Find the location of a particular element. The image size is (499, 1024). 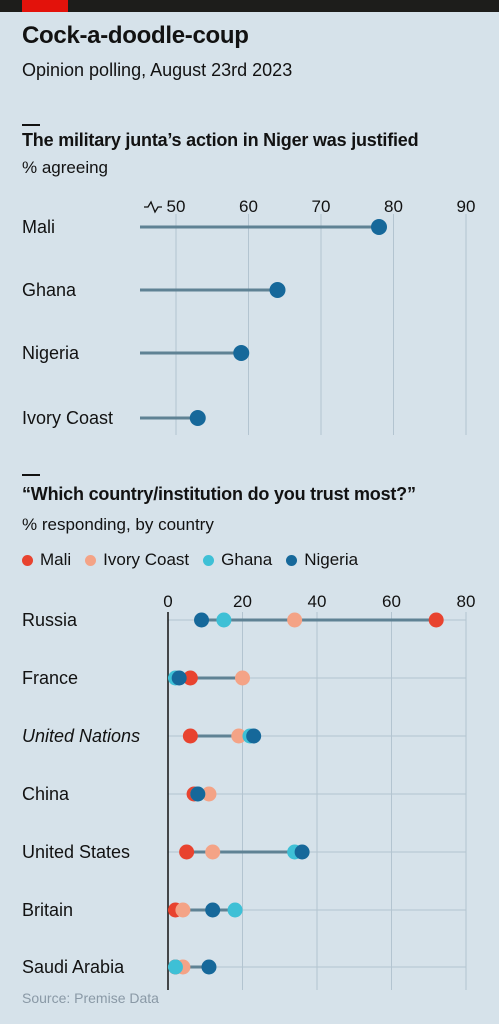

legend-label-ivory-coast: Ivory Coast is located at coordinates (146, 559).